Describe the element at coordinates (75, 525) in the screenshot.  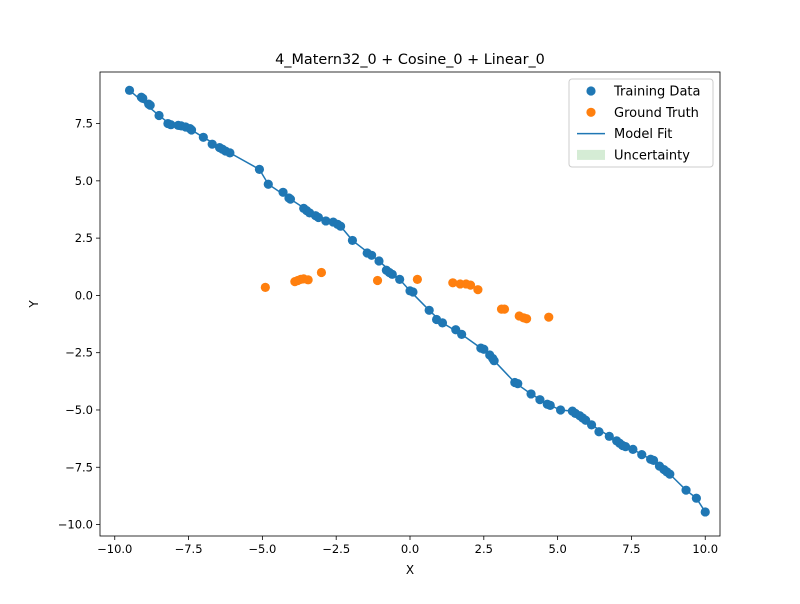
I see `y-tick-label: −10.0` at that location.